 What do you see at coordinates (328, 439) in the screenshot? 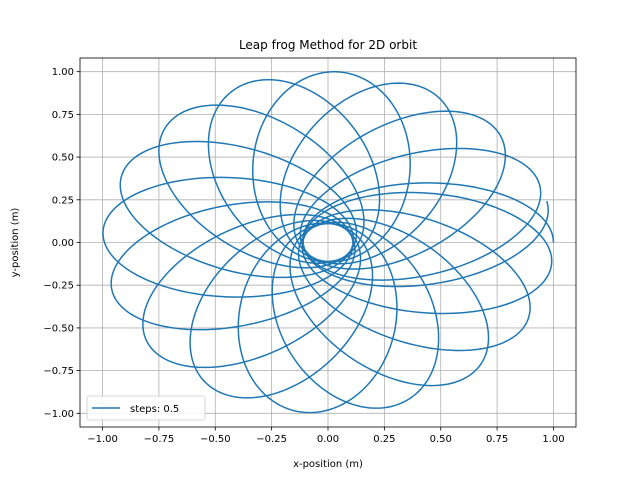
I see `x-tick-label: 0.00` at bounding box center [328, 439].